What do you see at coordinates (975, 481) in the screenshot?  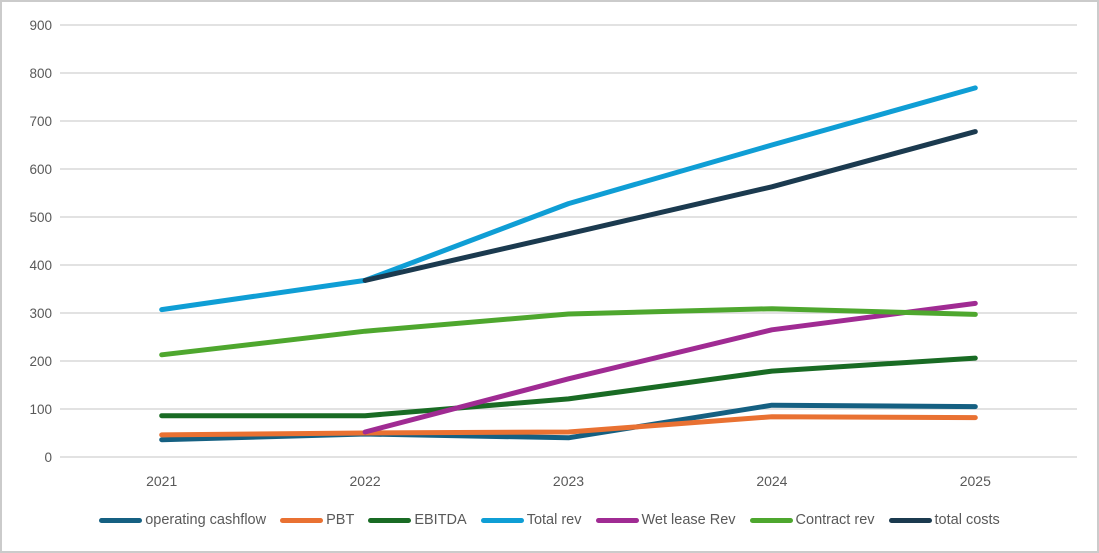 I see `x-axis-tick-label-2025: 2025` at bounding box center [975, 481].